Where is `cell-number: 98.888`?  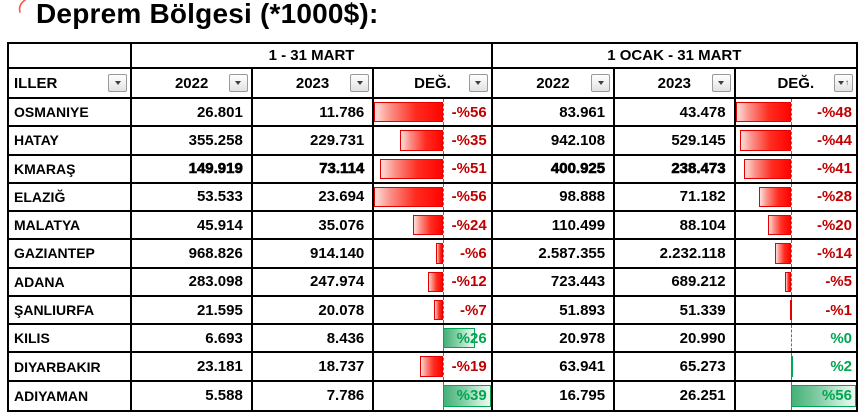 cell-number: 98.888 is located at coordinates (554, 198).